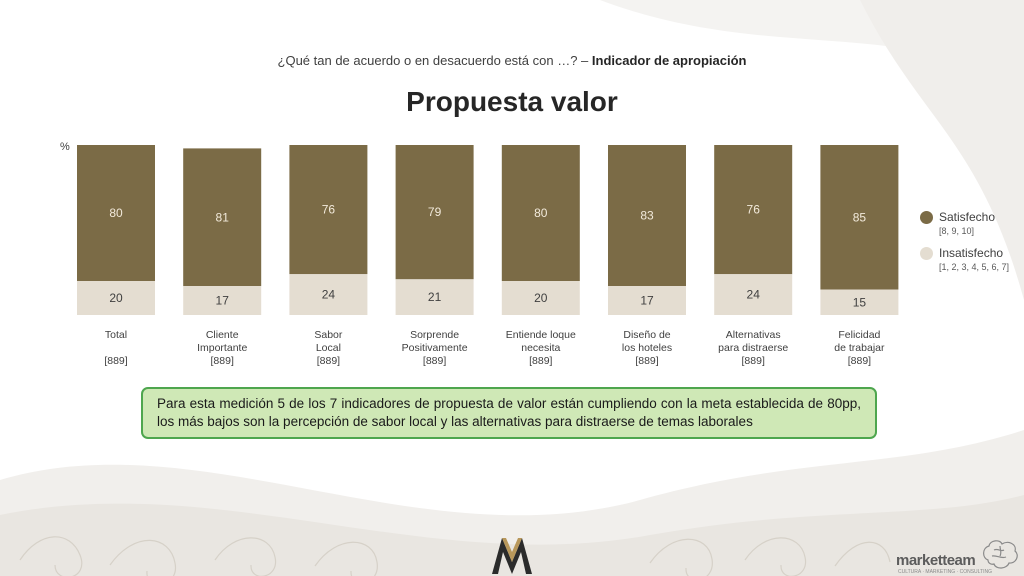 The height and width of the screenshot is (576, 1024). What do you see at coordinates (512, 101) in the screenshot?
I see `page-title: Propuesta valor` at bounding box center [512, 101].